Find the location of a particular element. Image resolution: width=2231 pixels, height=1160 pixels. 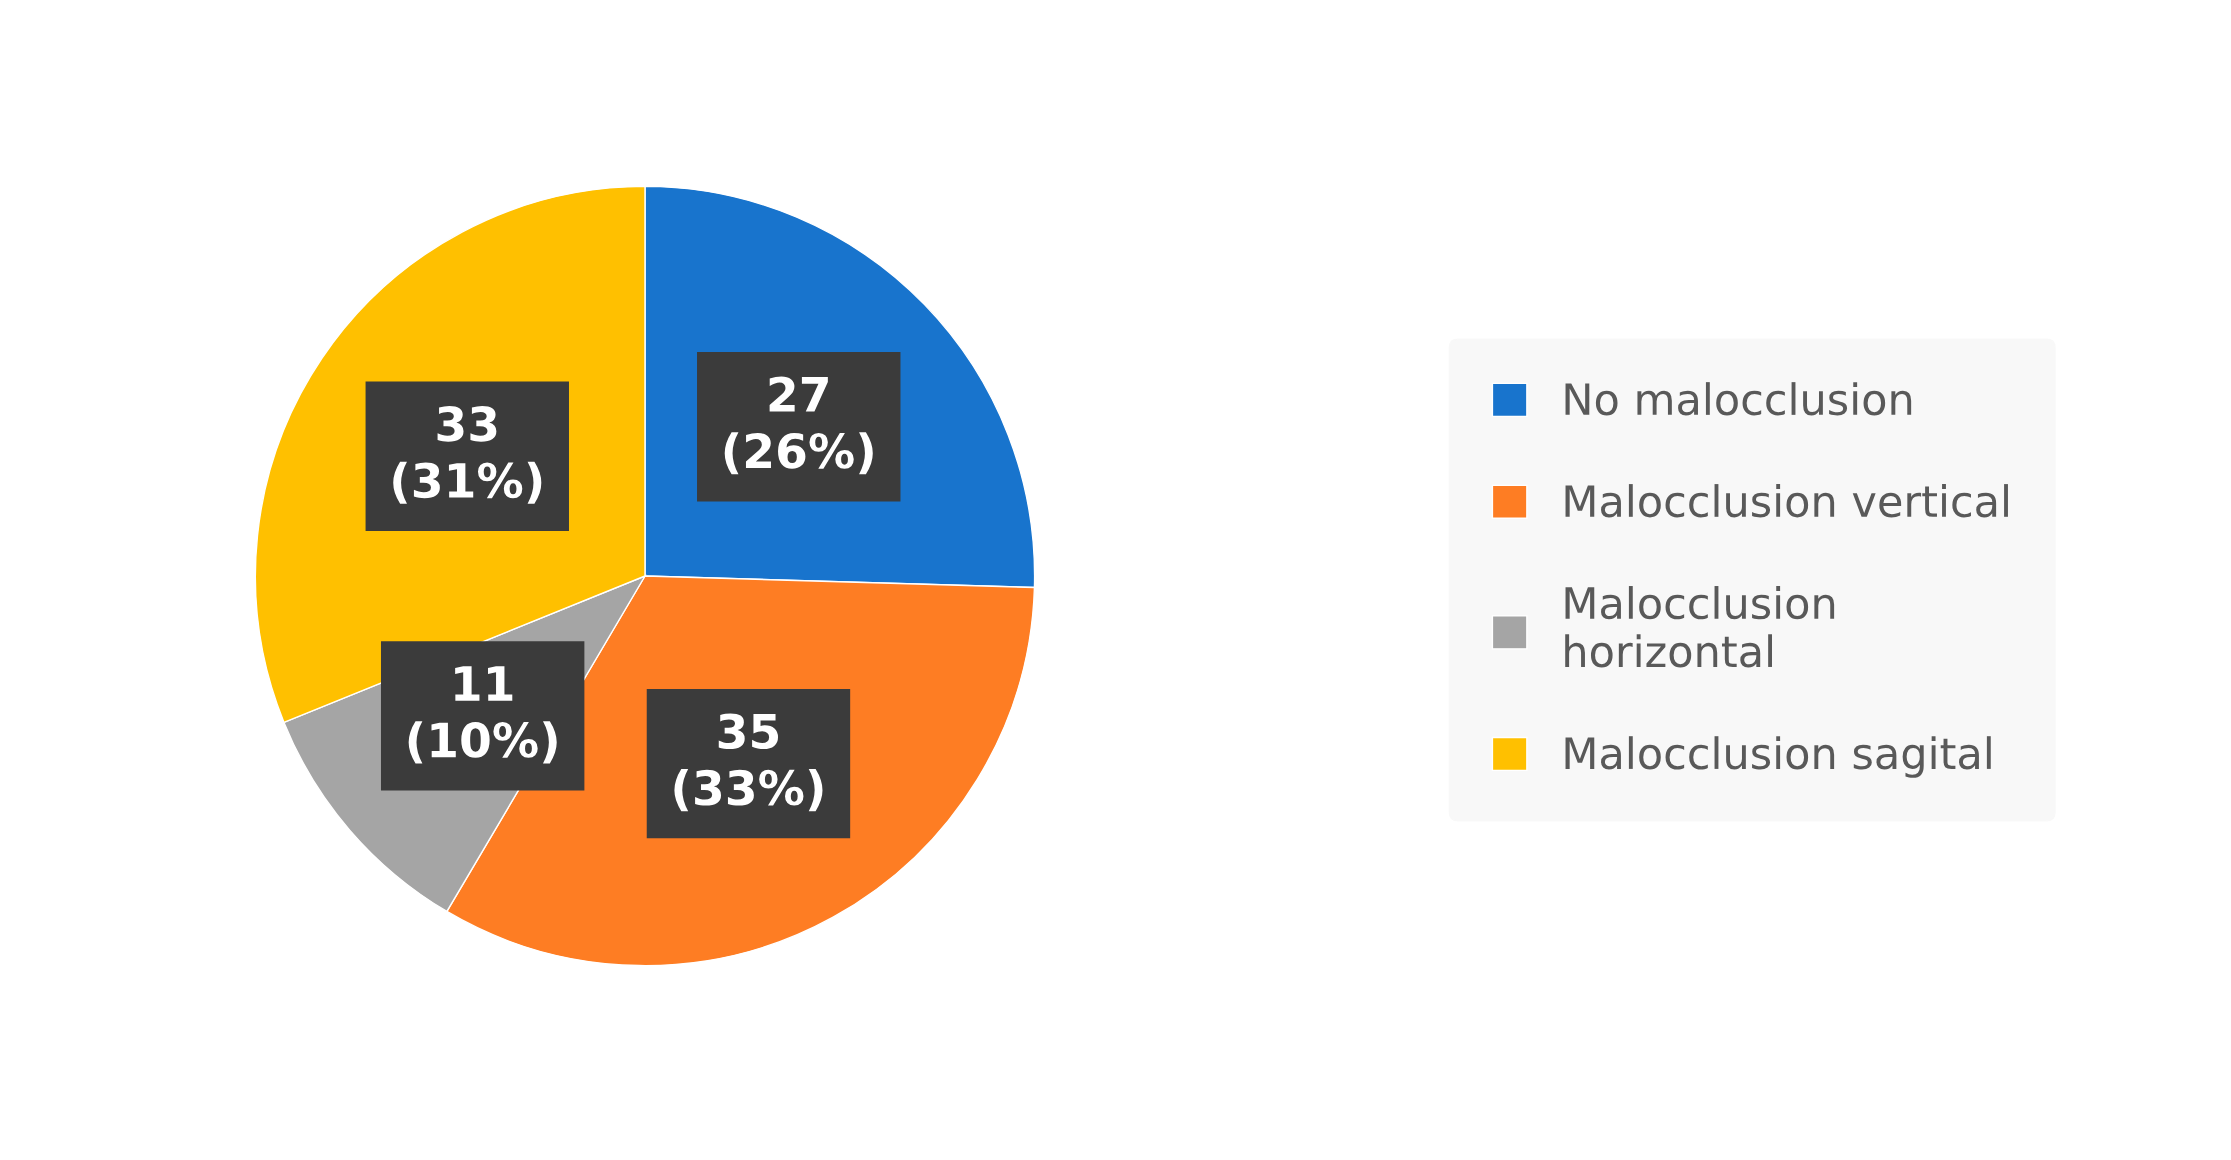

data-label: 33 (31%) is located at coordinates (467, 455).